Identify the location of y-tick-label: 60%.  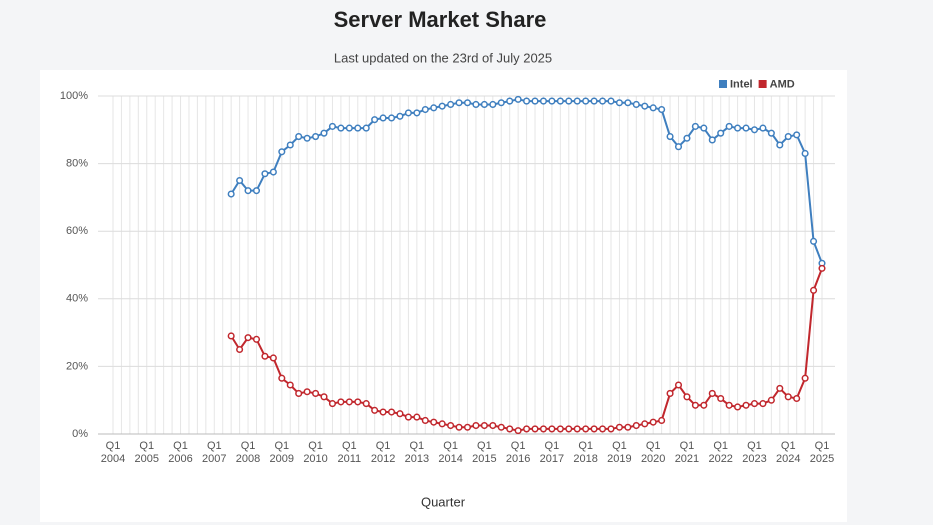
(77, 231).